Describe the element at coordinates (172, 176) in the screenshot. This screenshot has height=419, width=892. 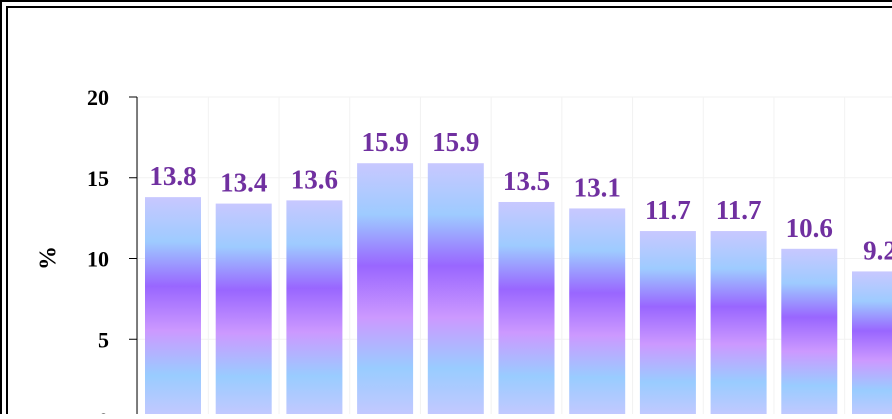
I see `data-label: 13.8` at that location.